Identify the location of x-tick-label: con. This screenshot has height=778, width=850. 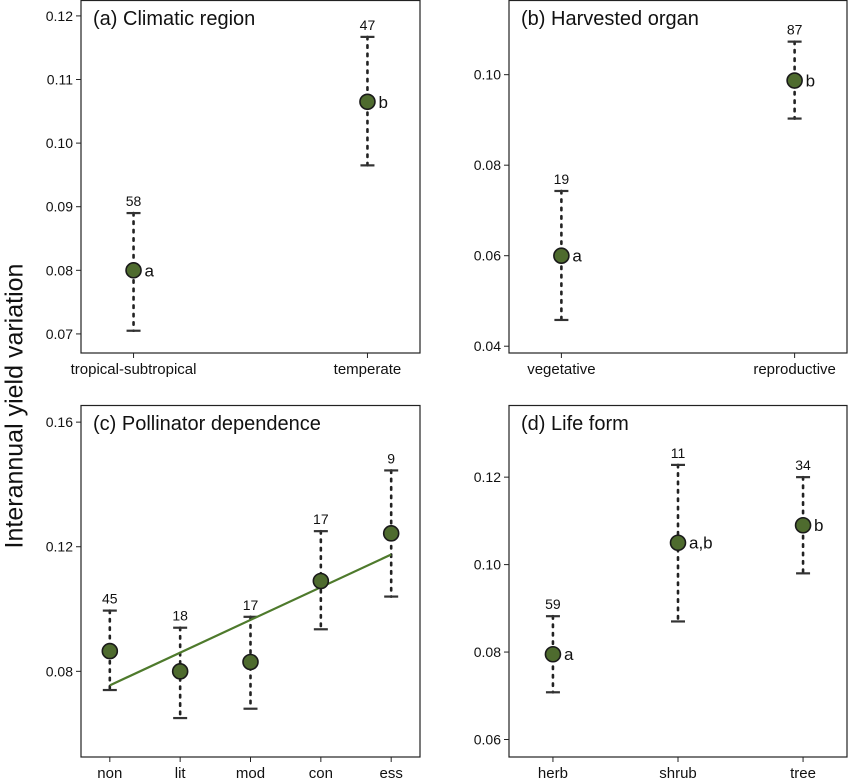
(321, 771).